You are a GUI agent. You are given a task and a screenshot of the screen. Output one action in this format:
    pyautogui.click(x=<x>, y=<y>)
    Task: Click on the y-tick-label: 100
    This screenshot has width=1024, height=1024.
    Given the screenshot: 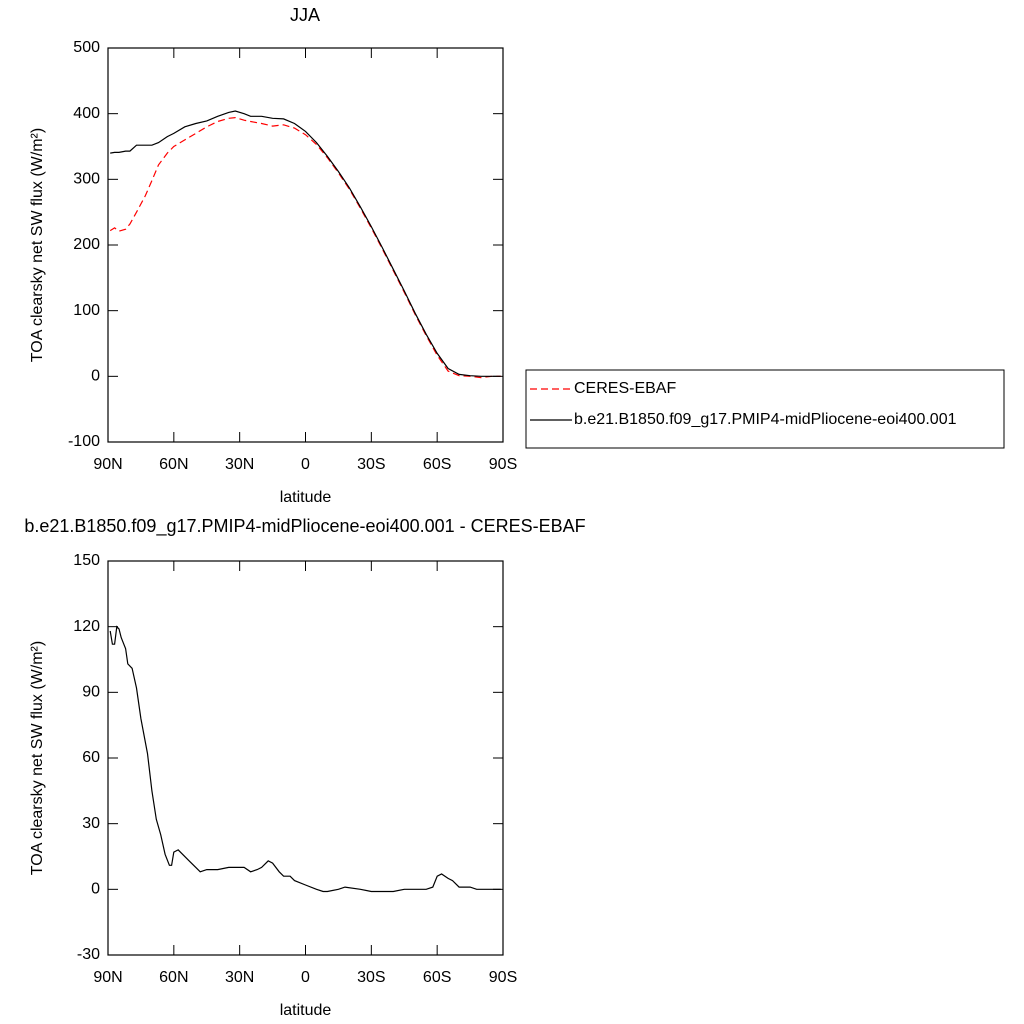 What is the action you would take?
    pyautogui.click(x=86, y=310)
    